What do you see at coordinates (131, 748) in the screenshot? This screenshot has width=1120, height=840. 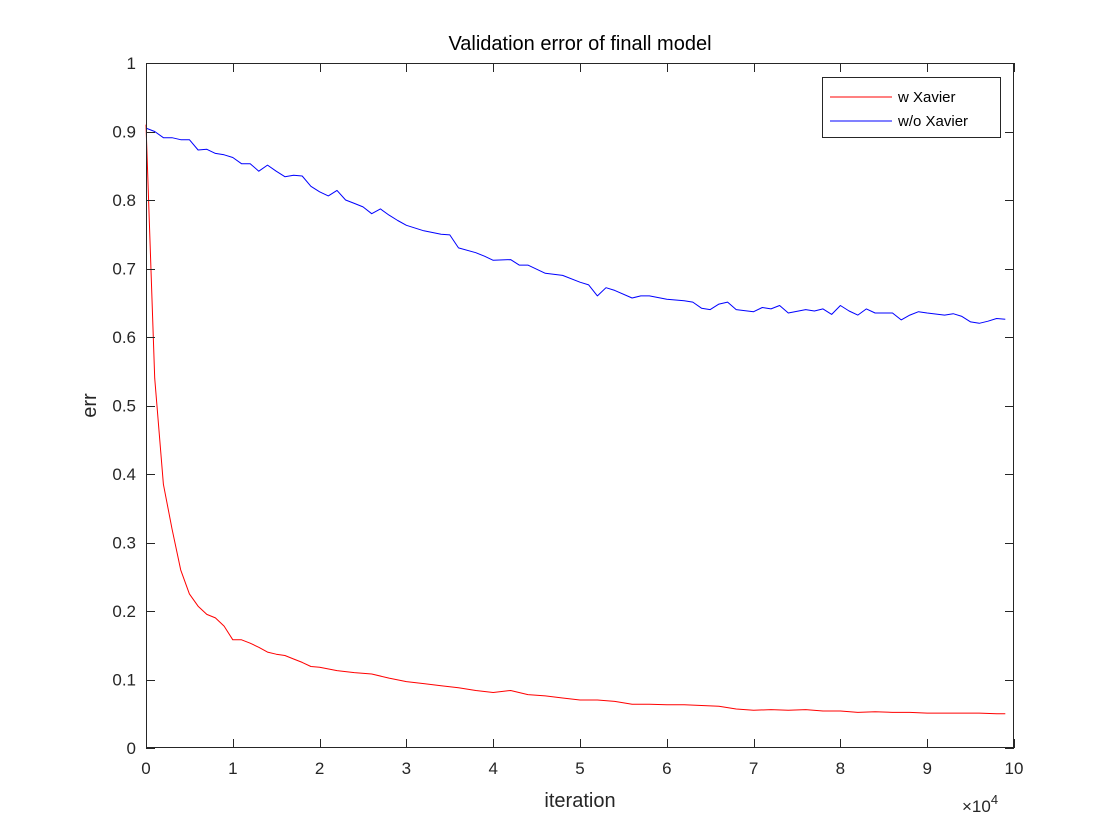 I see `y-tick-label: 0` at bounding box center [131, 748].